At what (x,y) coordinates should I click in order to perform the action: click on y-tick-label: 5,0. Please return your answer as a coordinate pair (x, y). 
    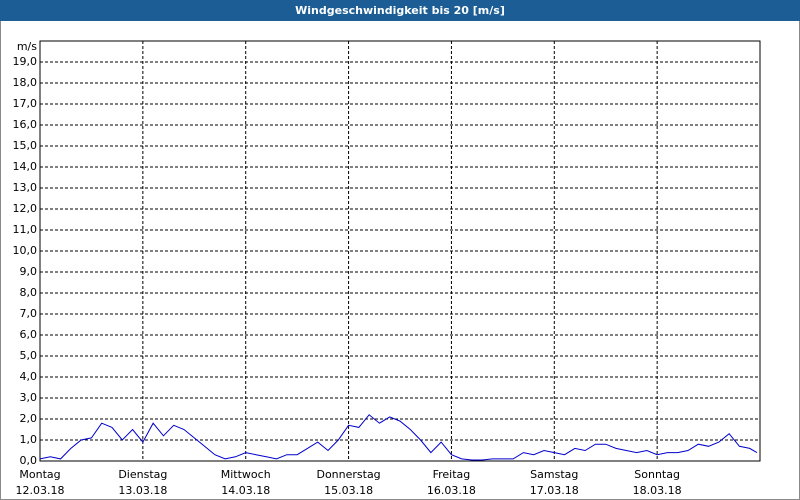
    Looking at the image, I should click on (29, 355).